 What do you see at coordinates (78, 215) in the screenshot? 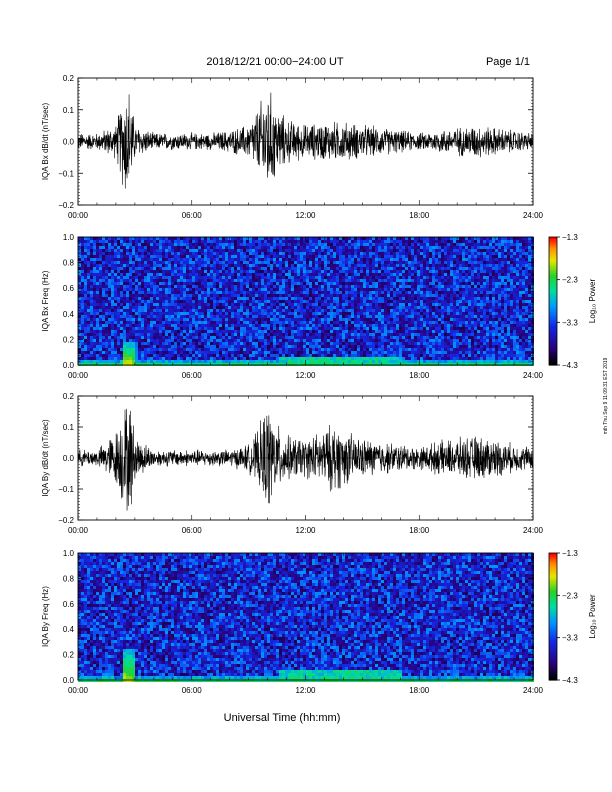
I see `x-tick-label: 00:00` at bounding box center [78, 215].